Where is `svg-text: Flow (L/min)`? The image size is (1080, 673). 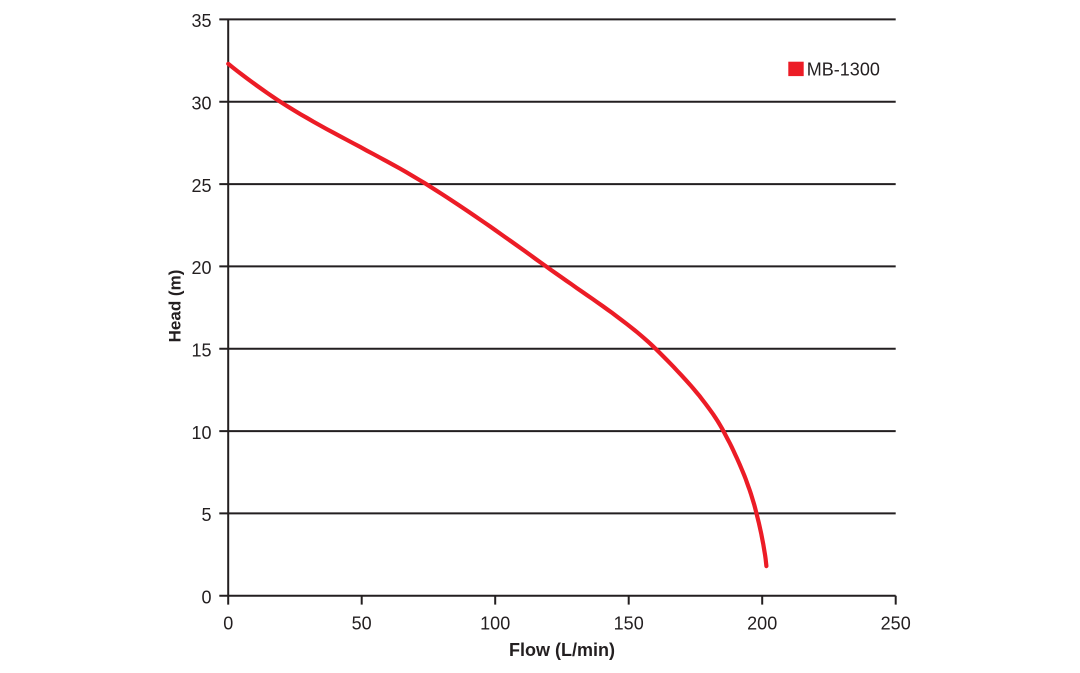
svg-text: Flow (L/min) is located at coordinates (562, 650).